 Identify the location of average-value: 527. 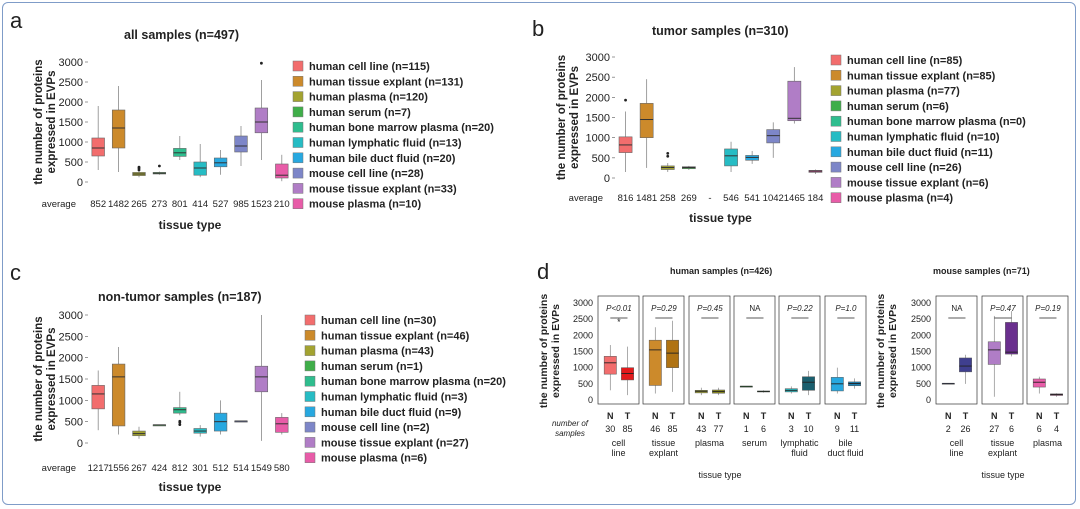
(221, 204).